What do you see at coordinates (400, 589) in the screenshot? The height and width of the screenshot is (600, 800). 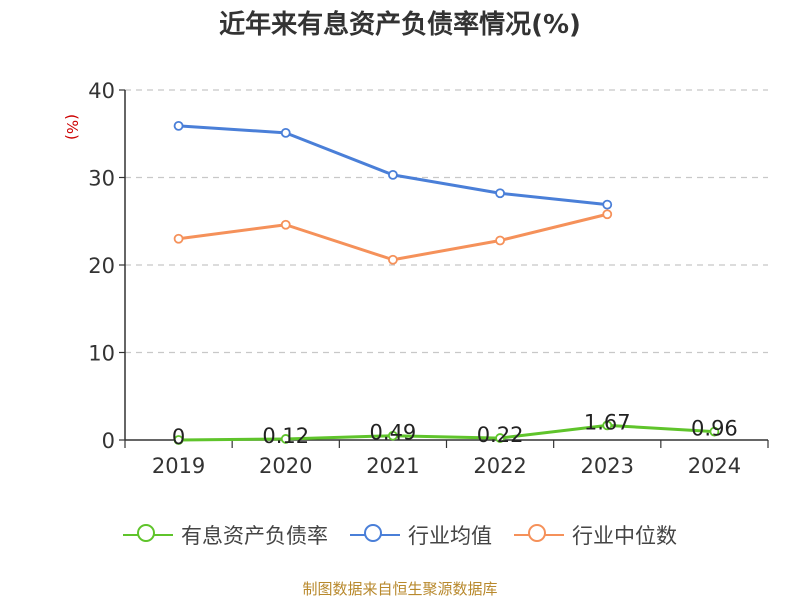 I see `source-note: 制图数据来自恒生聚源数据库` at bounding box center [400, 589].